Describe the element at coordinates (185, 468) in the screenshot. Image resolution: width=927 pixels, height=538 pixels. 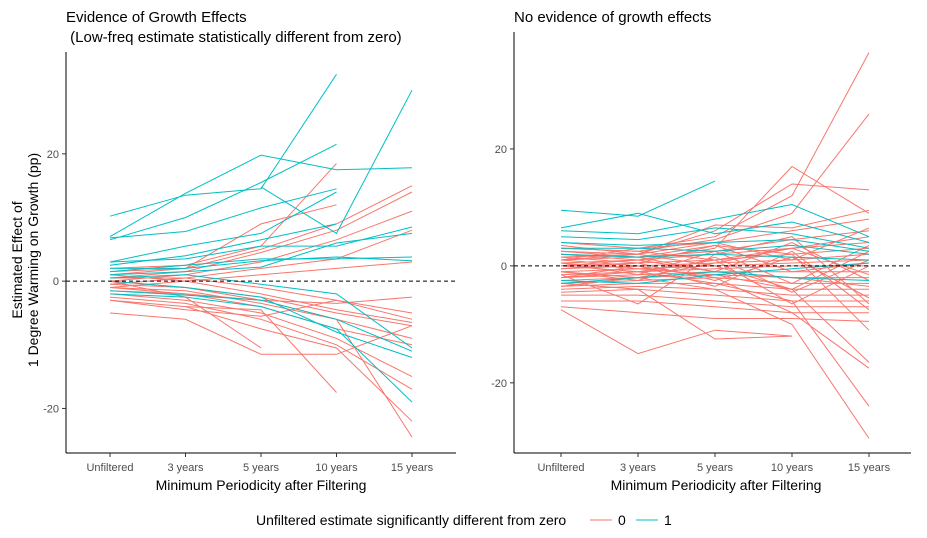
I see `left-x-tick-label: 3 years` at that location.